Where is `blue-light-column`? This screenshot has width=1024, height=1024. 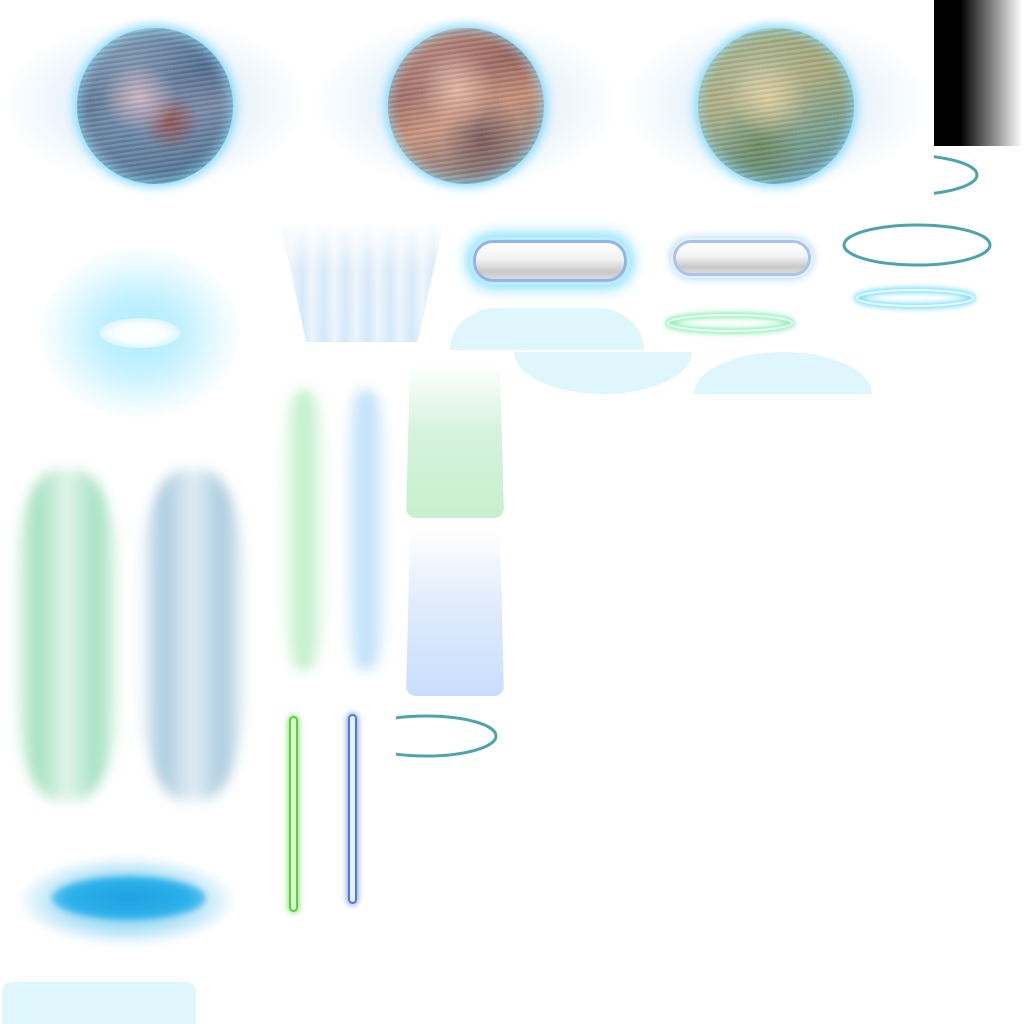 blue-light-column is located at coordinates (455, 613).